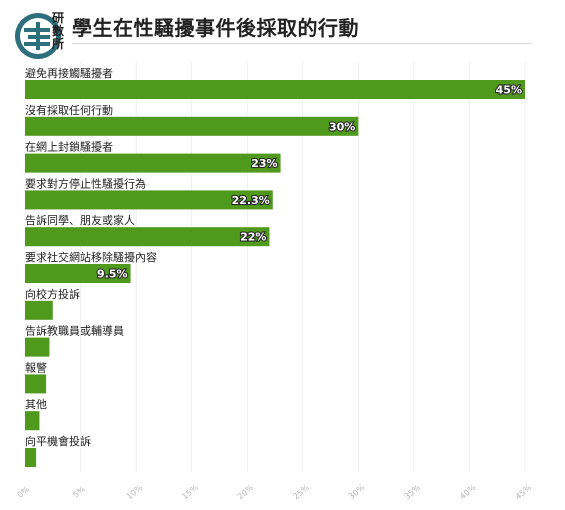 The width and height of the screenshot is (565, 510). I want to click on title-divider, so click(302, 43).